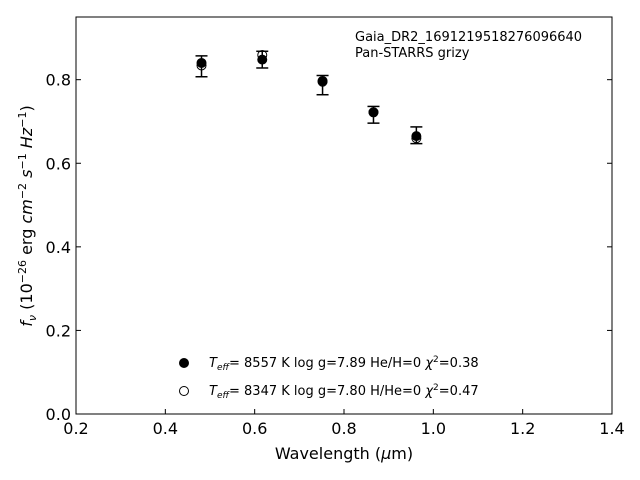 This screenshot has height=480, width=640. Describe the element at coordinates (522, 428) in the screenshot. I see `x-tick-label: 1.2` at that location.